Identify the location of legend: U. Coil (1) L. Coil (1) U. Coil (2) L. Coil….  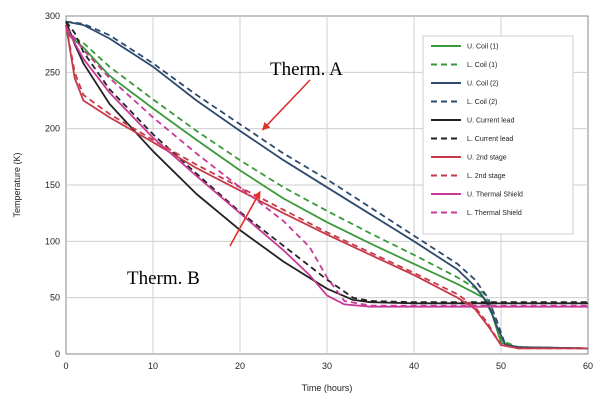
(498, 135).